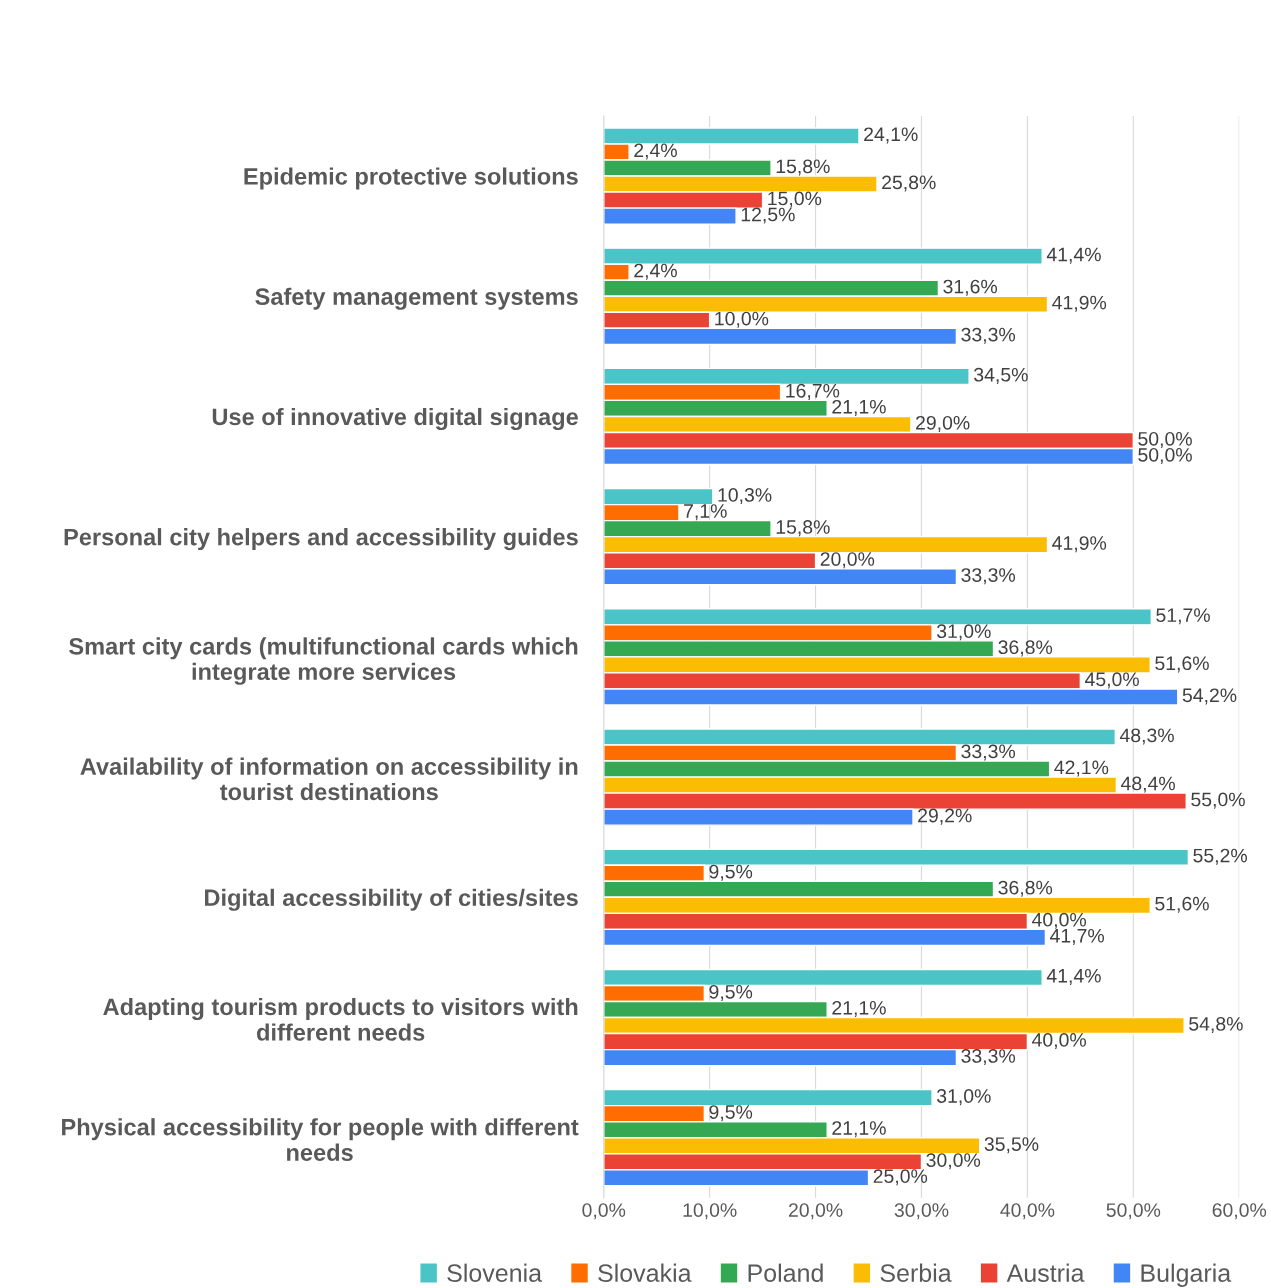  Describe the element at coordinates (953, 1161) in the screenshot. I see `data-label: 30,0%` at that location.